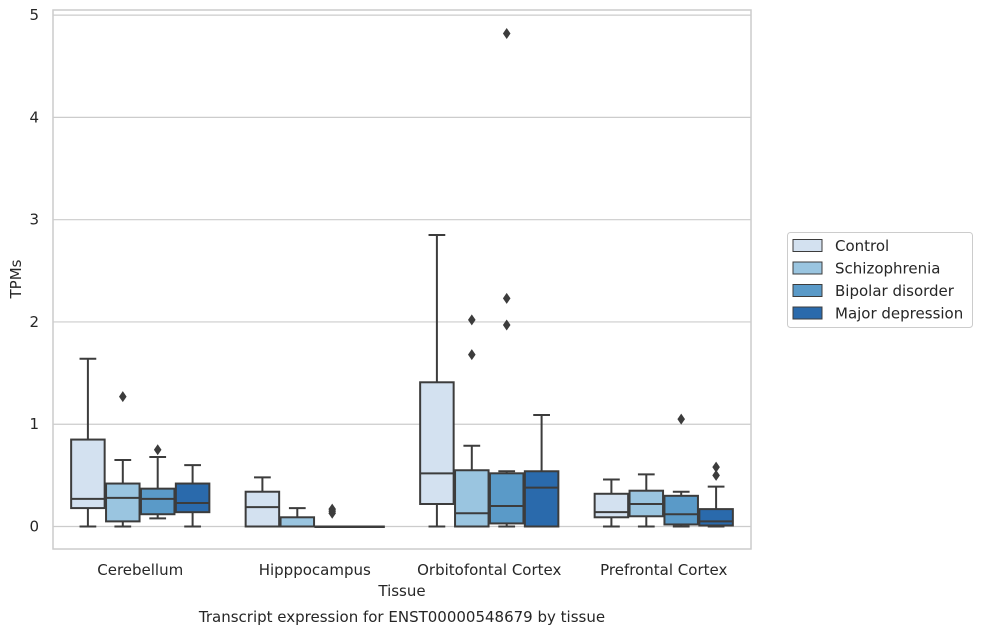 This screenshot has height=639, width=983. Describe the element at coordinates (315, 570) in the screenshot. I see `x-tick-label: Hipppocampus` at that location.